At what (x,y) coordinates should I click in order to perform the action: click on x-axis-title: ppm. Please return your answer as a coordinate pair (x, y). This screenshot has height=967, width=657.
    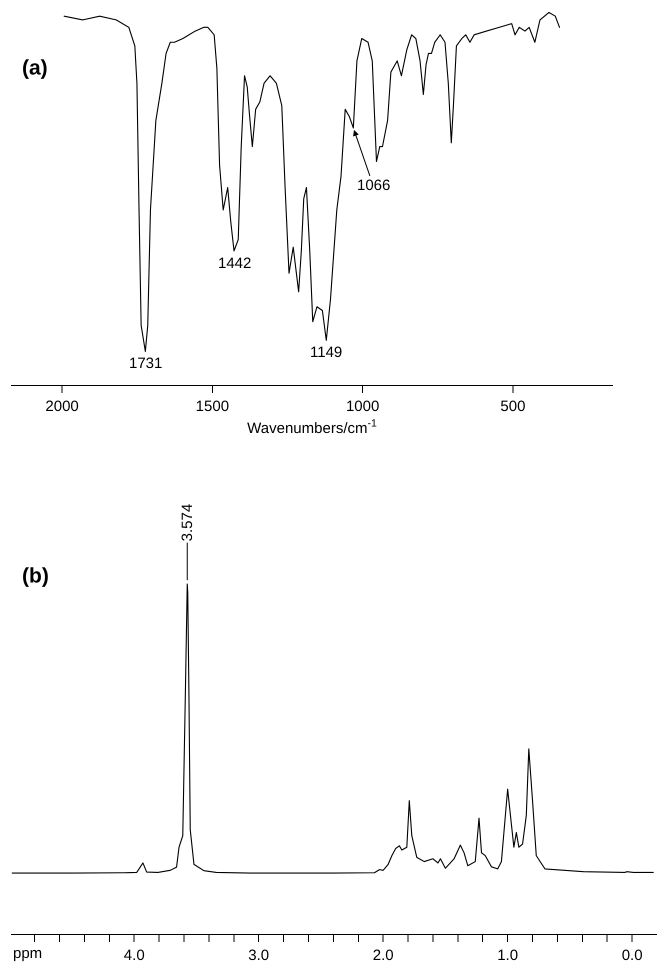
    Looking at the image, I should click on (27, 953).